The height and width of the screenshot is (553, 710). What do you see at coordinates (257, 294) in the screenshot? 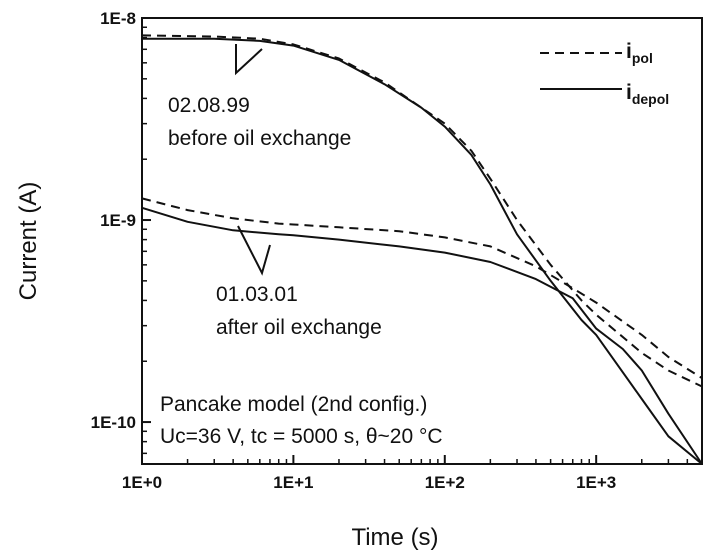
I see `annotation-after-date: 01.03.01` at bounding box center [257, 294].